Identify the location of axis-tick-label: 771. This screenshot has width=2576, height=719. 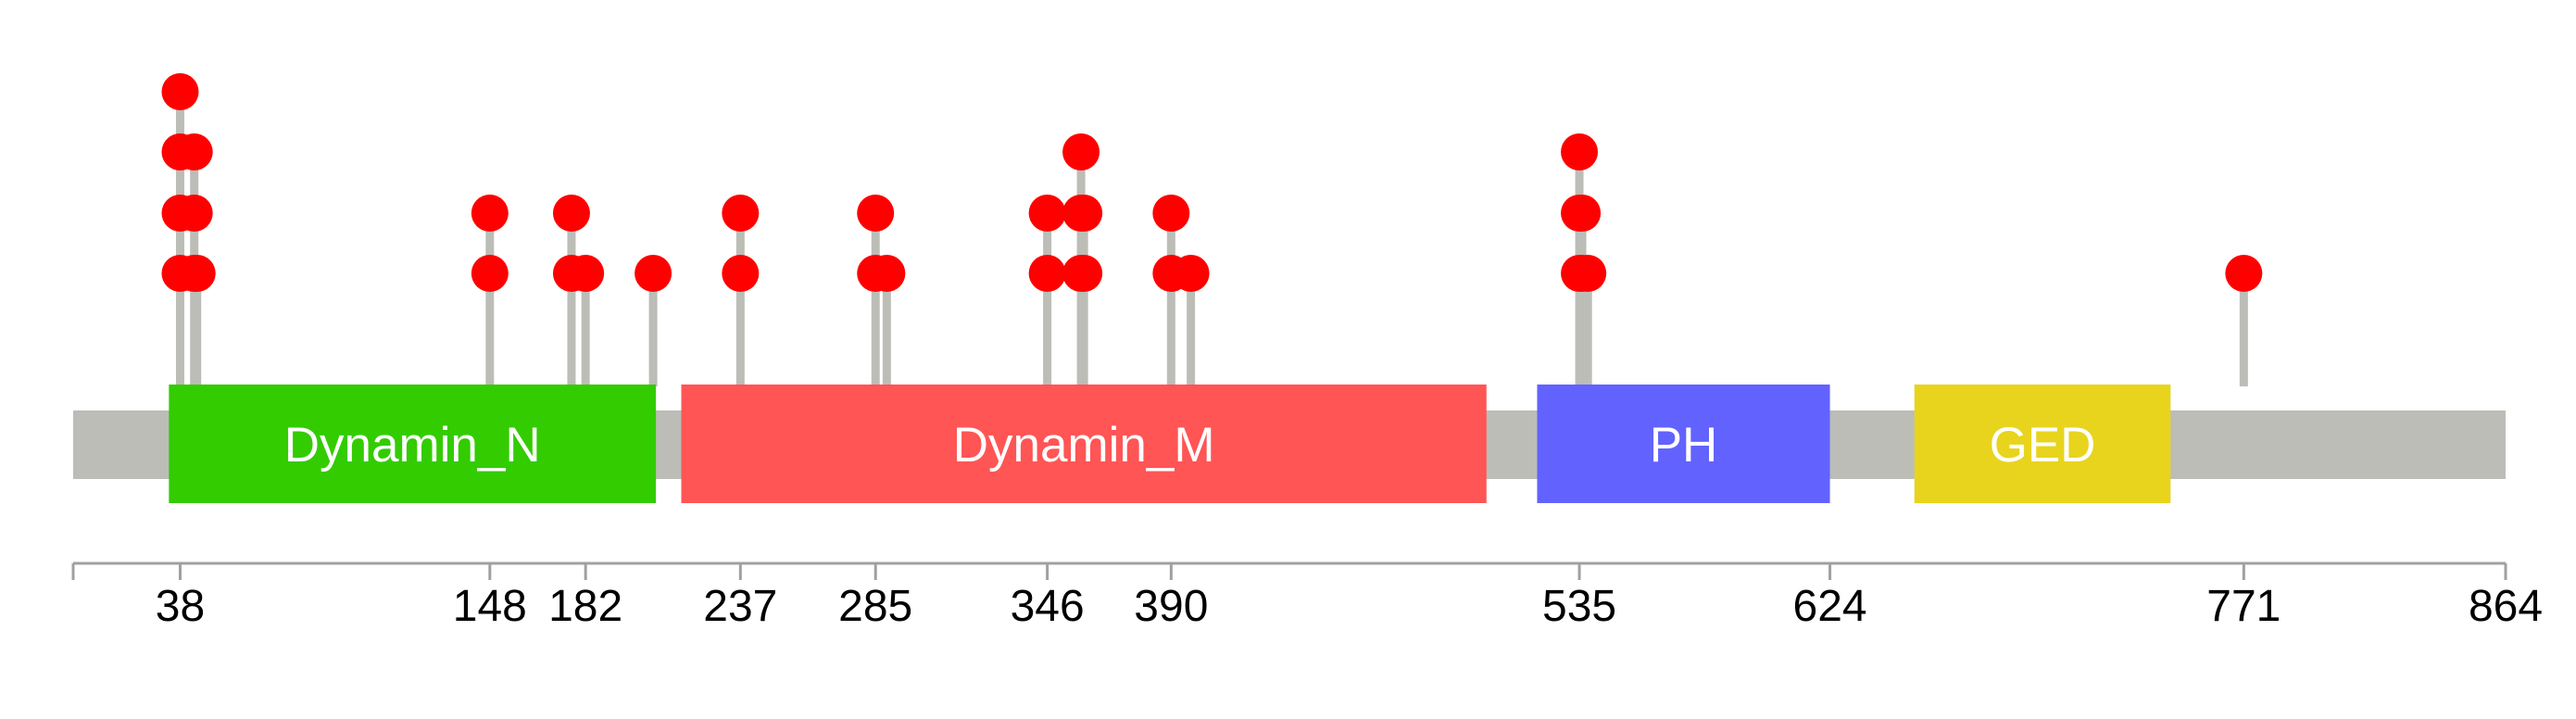
(2243, 606).